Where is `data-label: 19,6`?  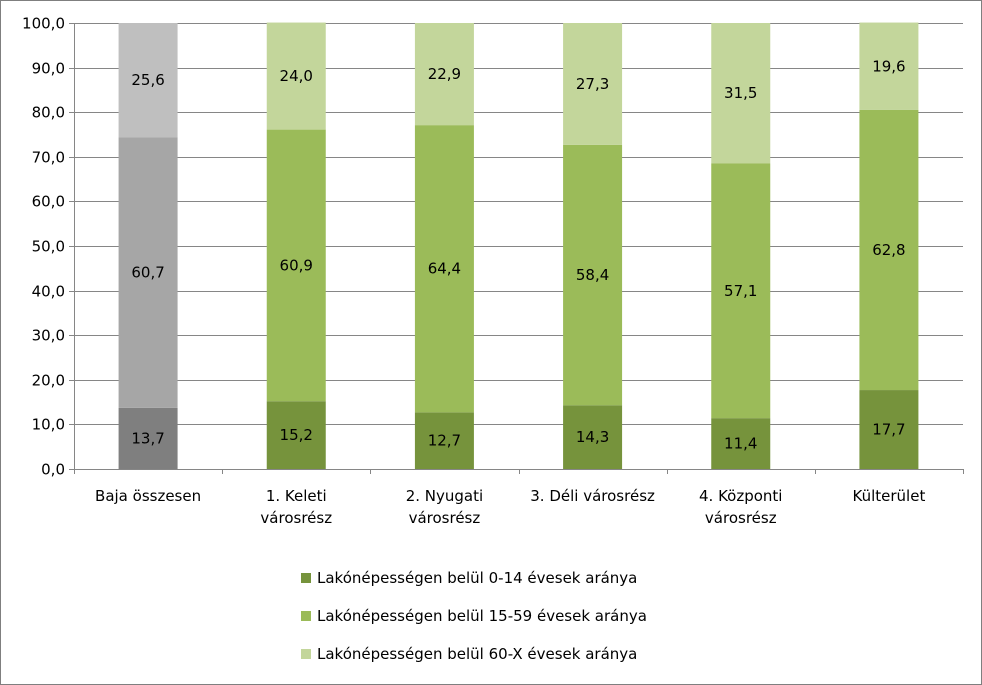
data-label: 19,6 is located at coordinates (888, 66).